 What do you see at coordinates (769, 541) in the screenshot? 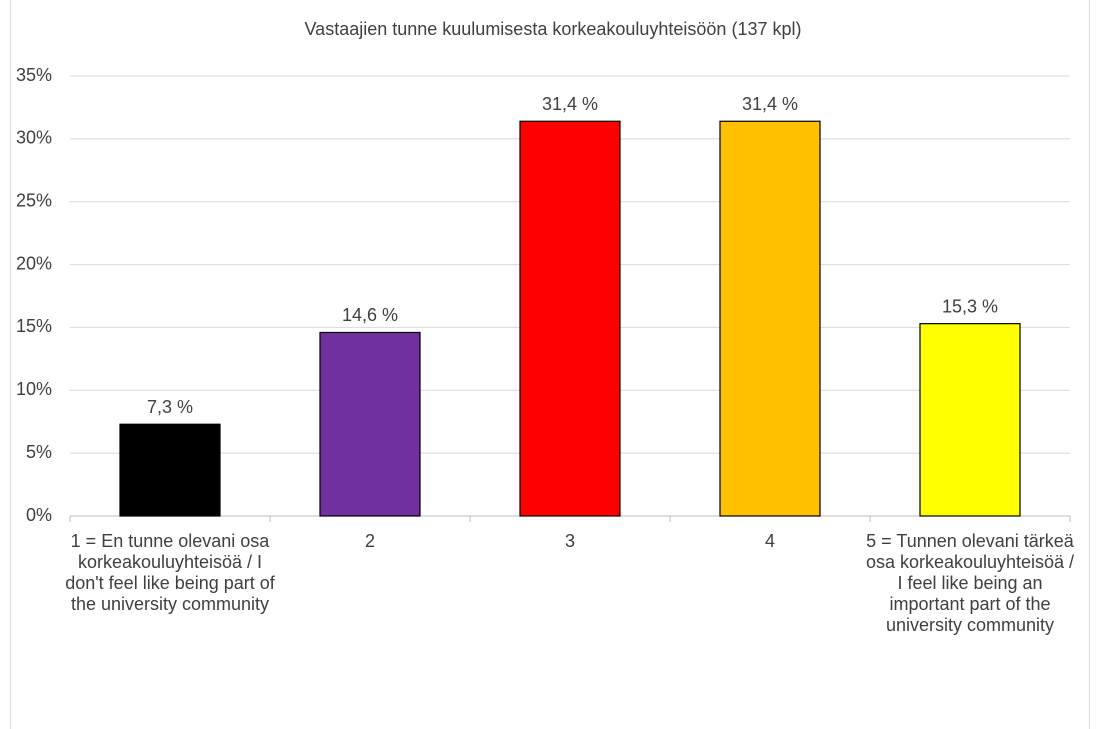
I see `x-tick-label: 4` at bounding box center [769, 541].